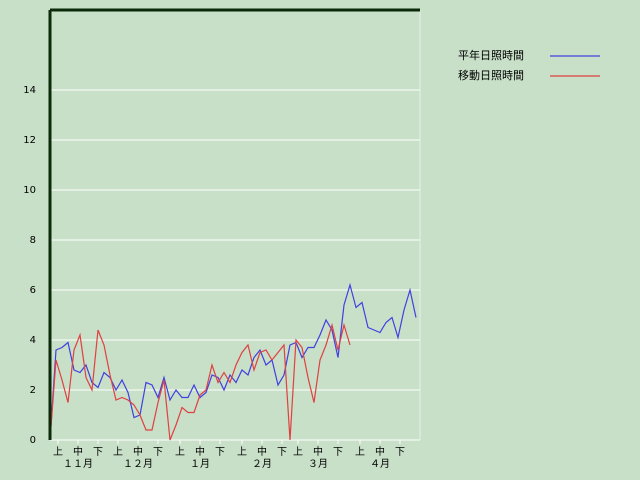 This screenshot has height=480, width=640. I want to click on month-label: ３月, so click(318, 464).